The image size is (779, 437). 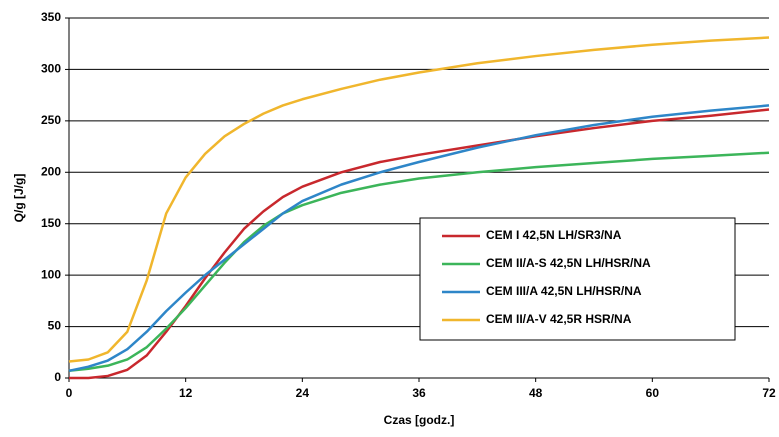 What do you see at coordinates (554, 235) in the screenshot?
I see `legend-label: CEM I 42,5N LH/SR3/NA` at bounding box center [554, 235].